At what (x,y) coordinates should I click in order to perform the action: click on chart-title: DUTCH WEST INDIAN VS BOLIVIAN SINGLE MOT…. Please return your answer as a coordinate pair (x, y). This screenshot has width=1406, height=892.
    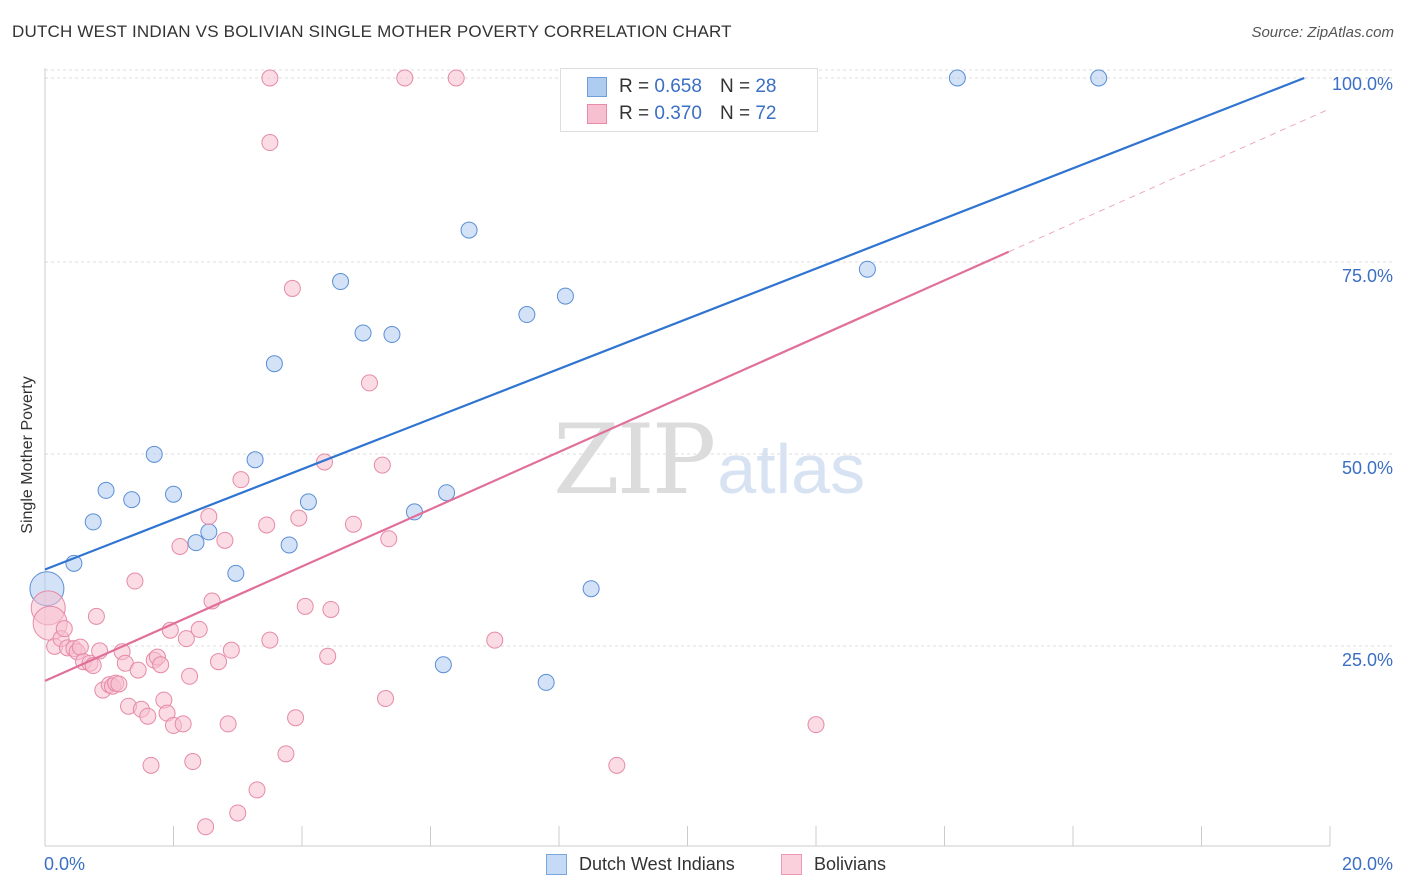
    Looking at the image, I should click on (372, 31).